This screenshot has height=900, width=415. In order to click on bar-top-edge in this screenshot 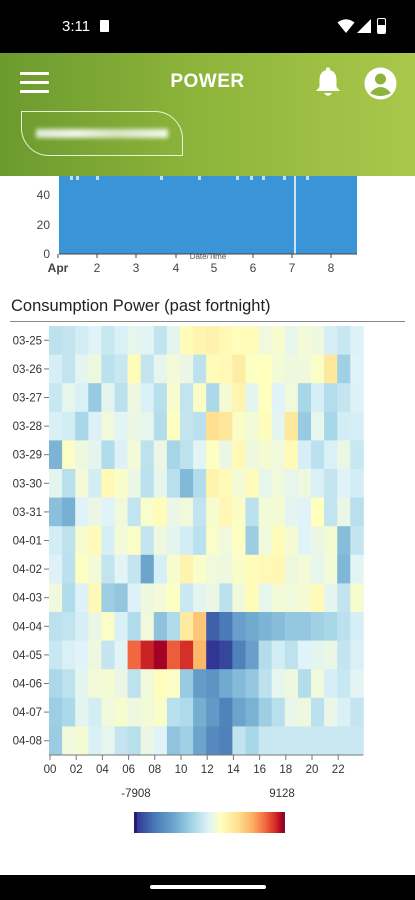, I will do `click(307, 178)`.